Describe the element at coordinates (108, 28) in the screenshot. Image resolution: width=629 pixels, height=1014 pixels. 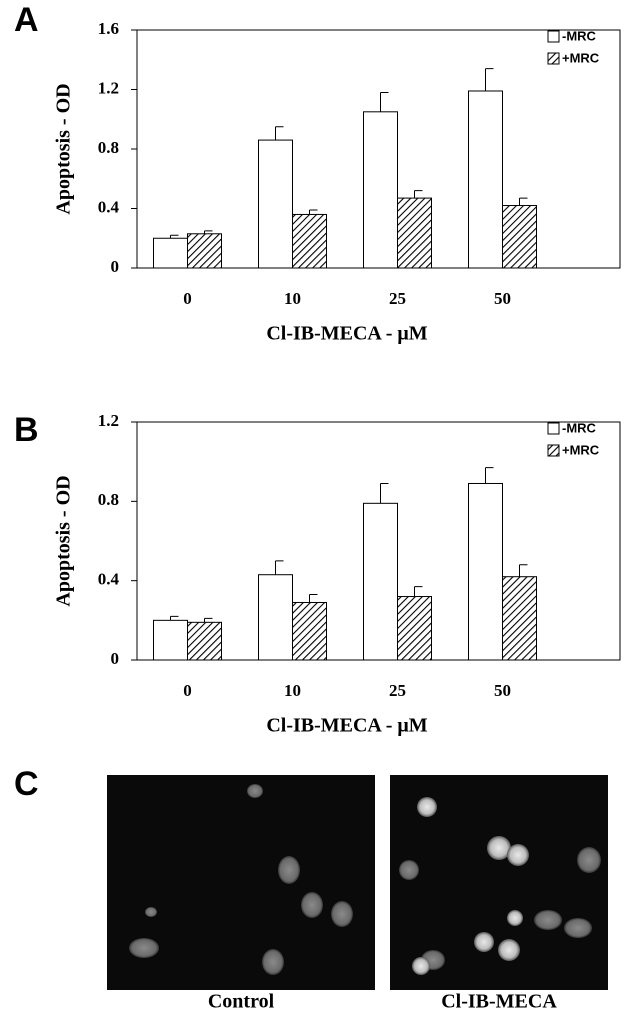
I see `y-tick-label: 1.6` at that location.